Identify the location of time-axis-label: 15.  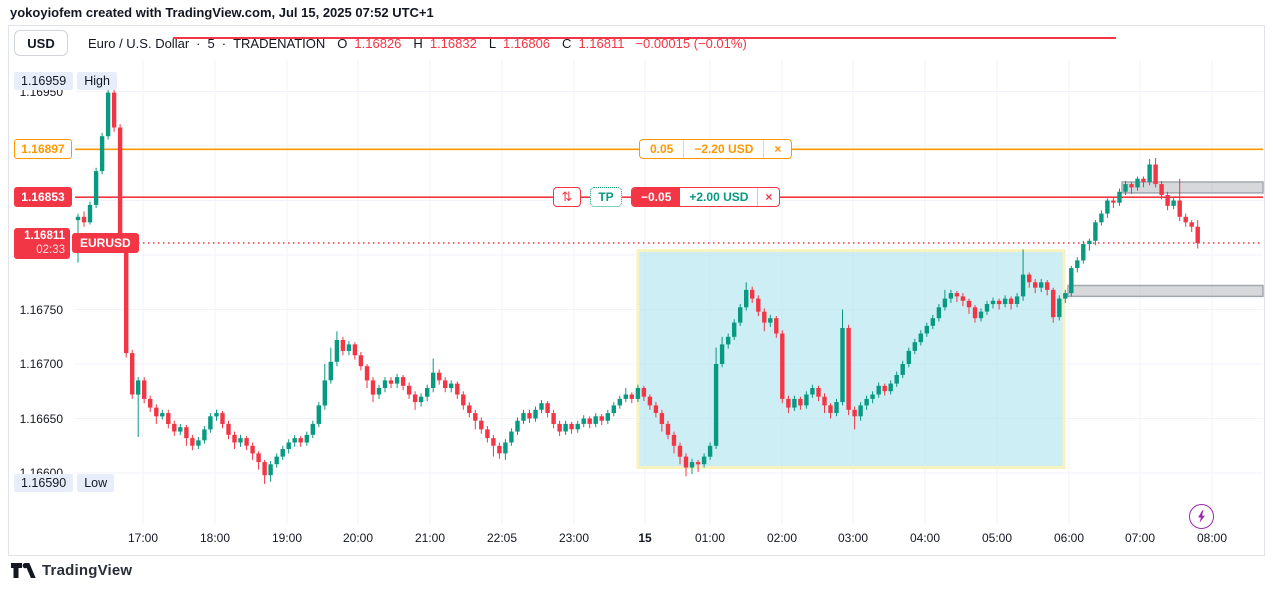
(645, 538).